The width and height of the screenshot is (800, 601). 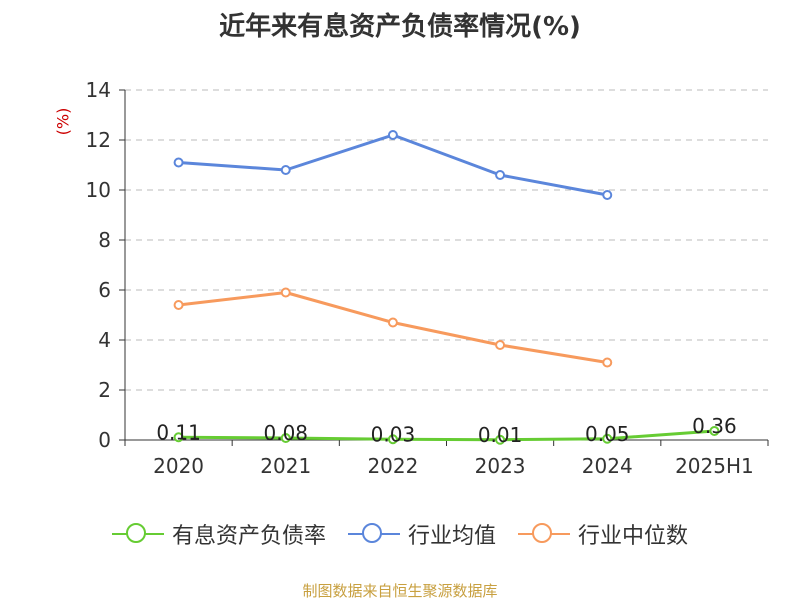 I want to click on y-tick-label: 8, so click(x=104, y=240).